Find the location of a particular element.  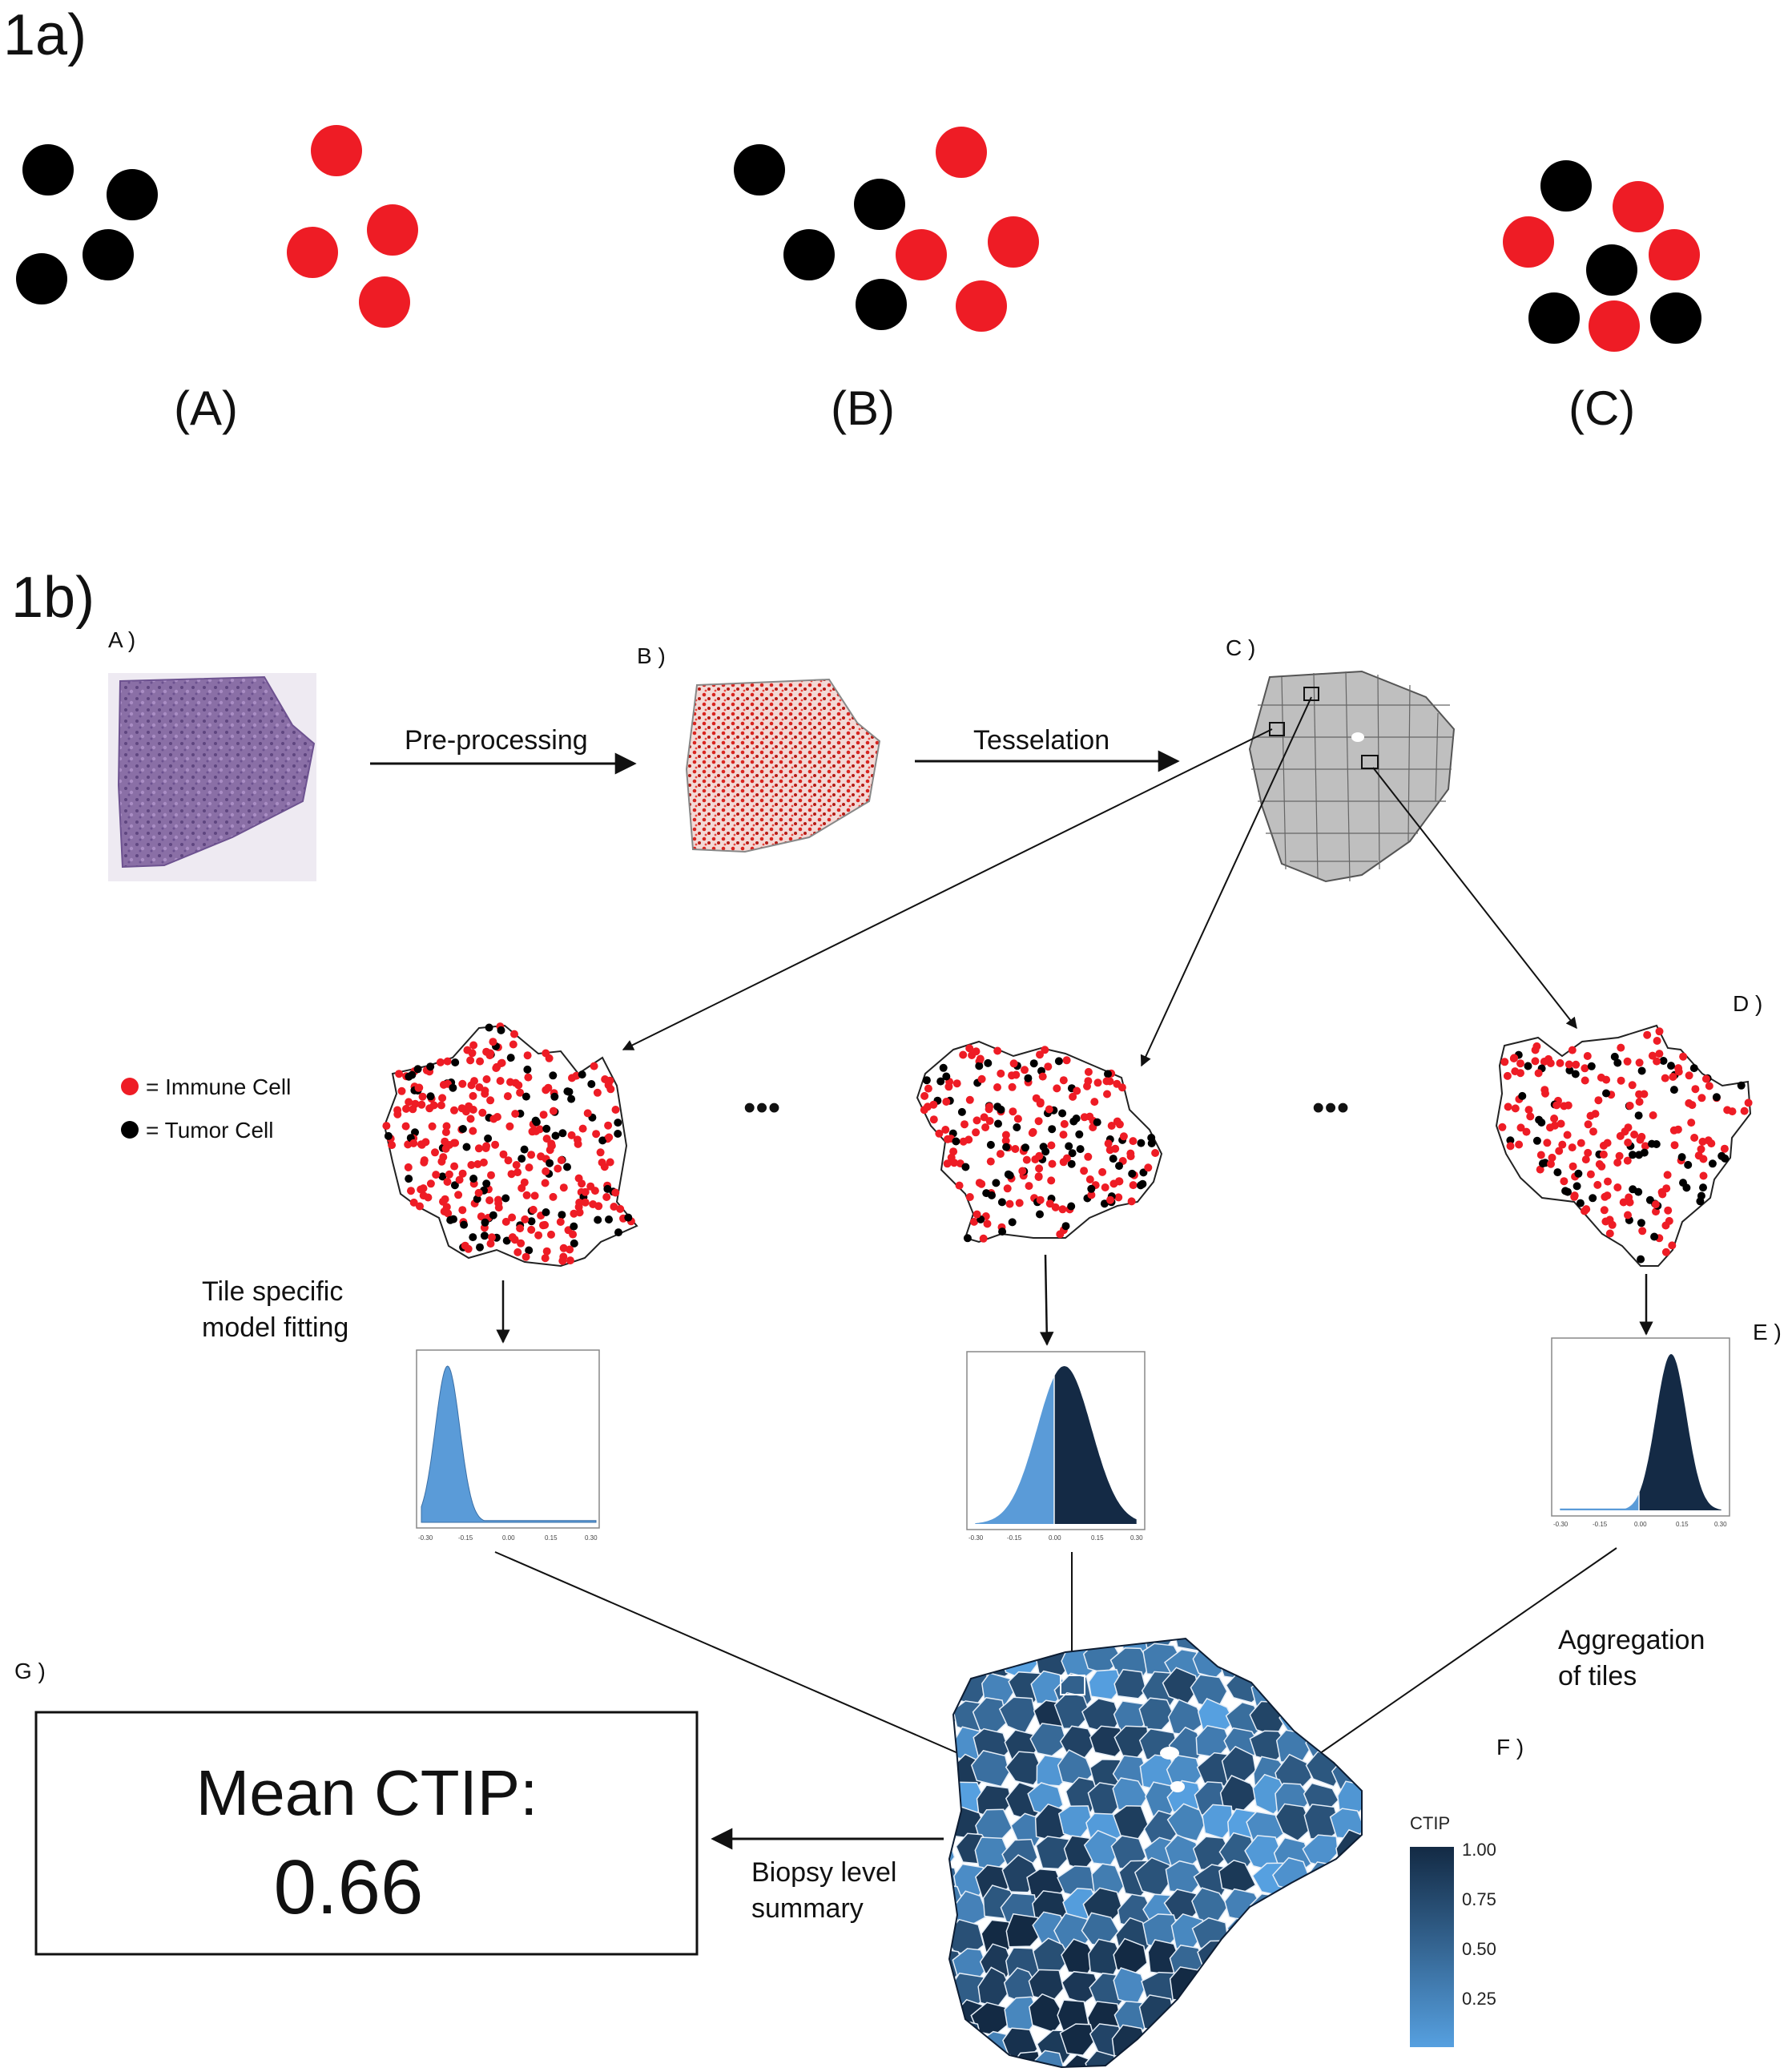

immune-legend-dot is located at coordinates (130, 1086).